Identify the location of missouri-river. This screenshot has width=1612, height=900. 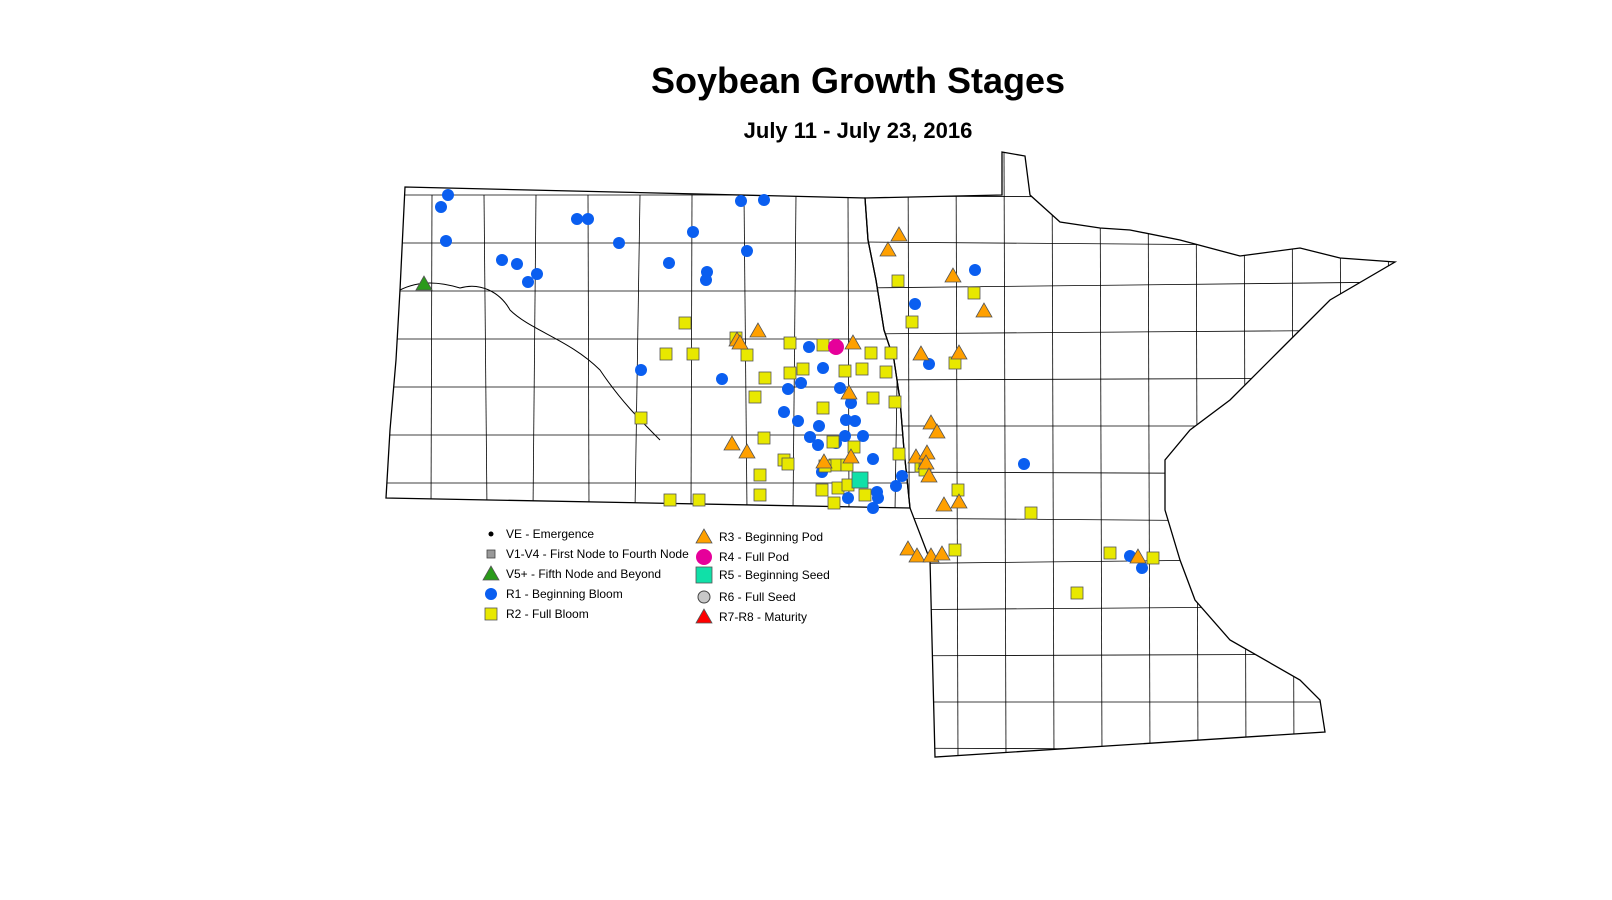
(530, 361).